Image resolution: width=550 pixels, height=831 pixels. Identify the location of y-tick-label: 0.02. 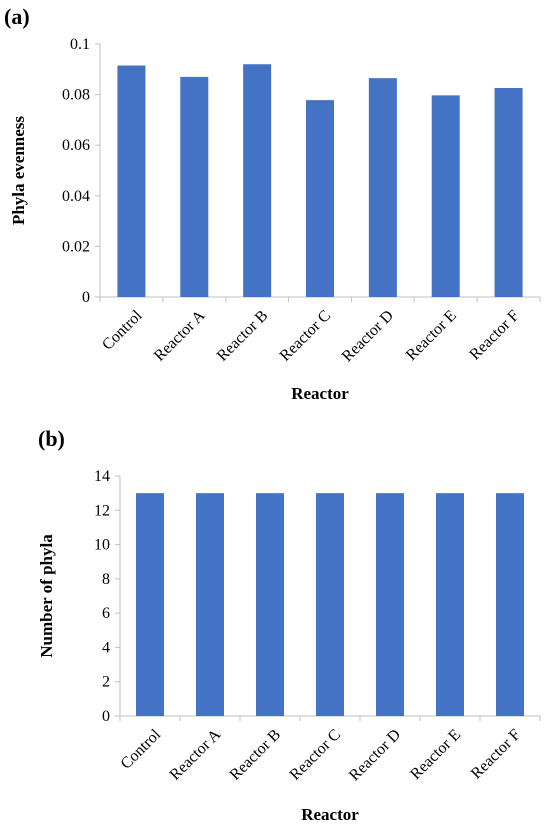
(76, 246).